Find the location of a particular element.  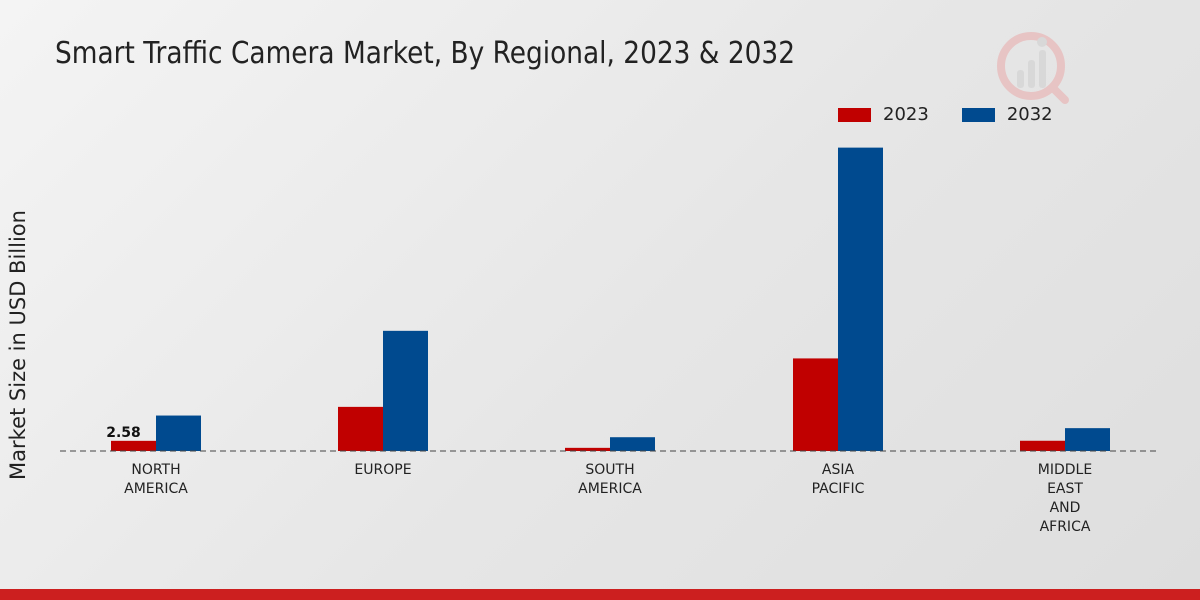

legend-swatch-2032 is located at coordinates (978, 114).